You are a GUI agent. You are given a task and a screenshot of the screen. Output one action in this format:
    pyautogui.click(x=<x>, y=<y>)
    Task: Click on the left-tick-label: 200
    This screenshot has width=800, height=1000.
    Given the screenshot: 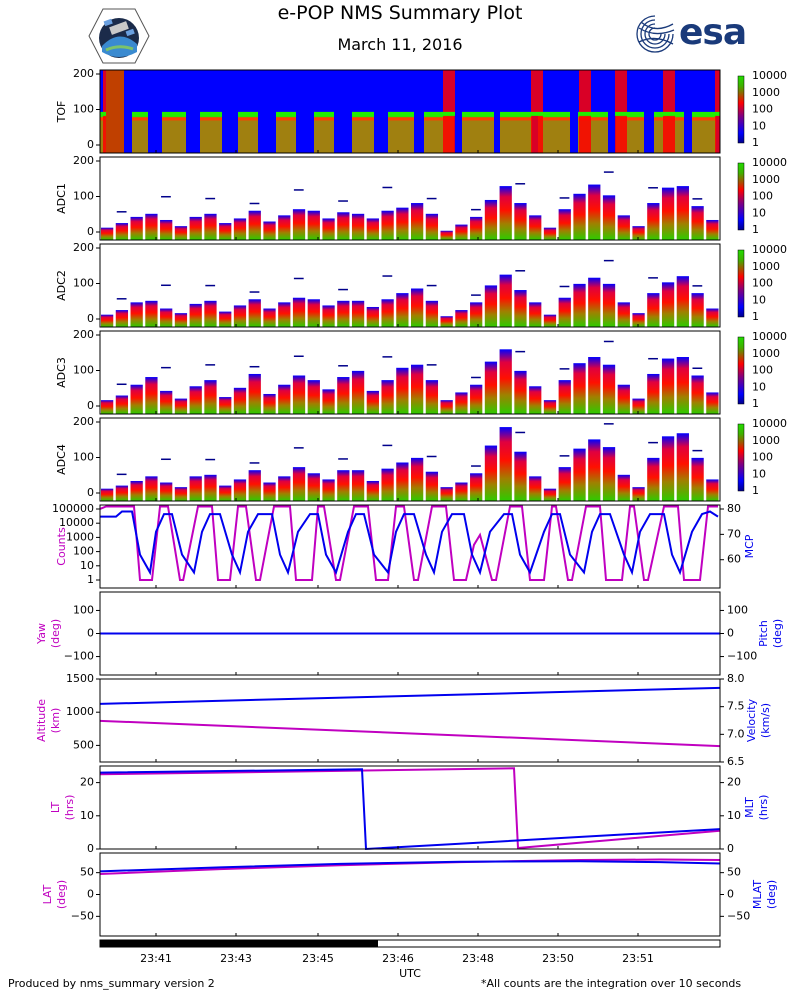 What is the action you would take?
    pyautogui.click(x=83, y=247)
    